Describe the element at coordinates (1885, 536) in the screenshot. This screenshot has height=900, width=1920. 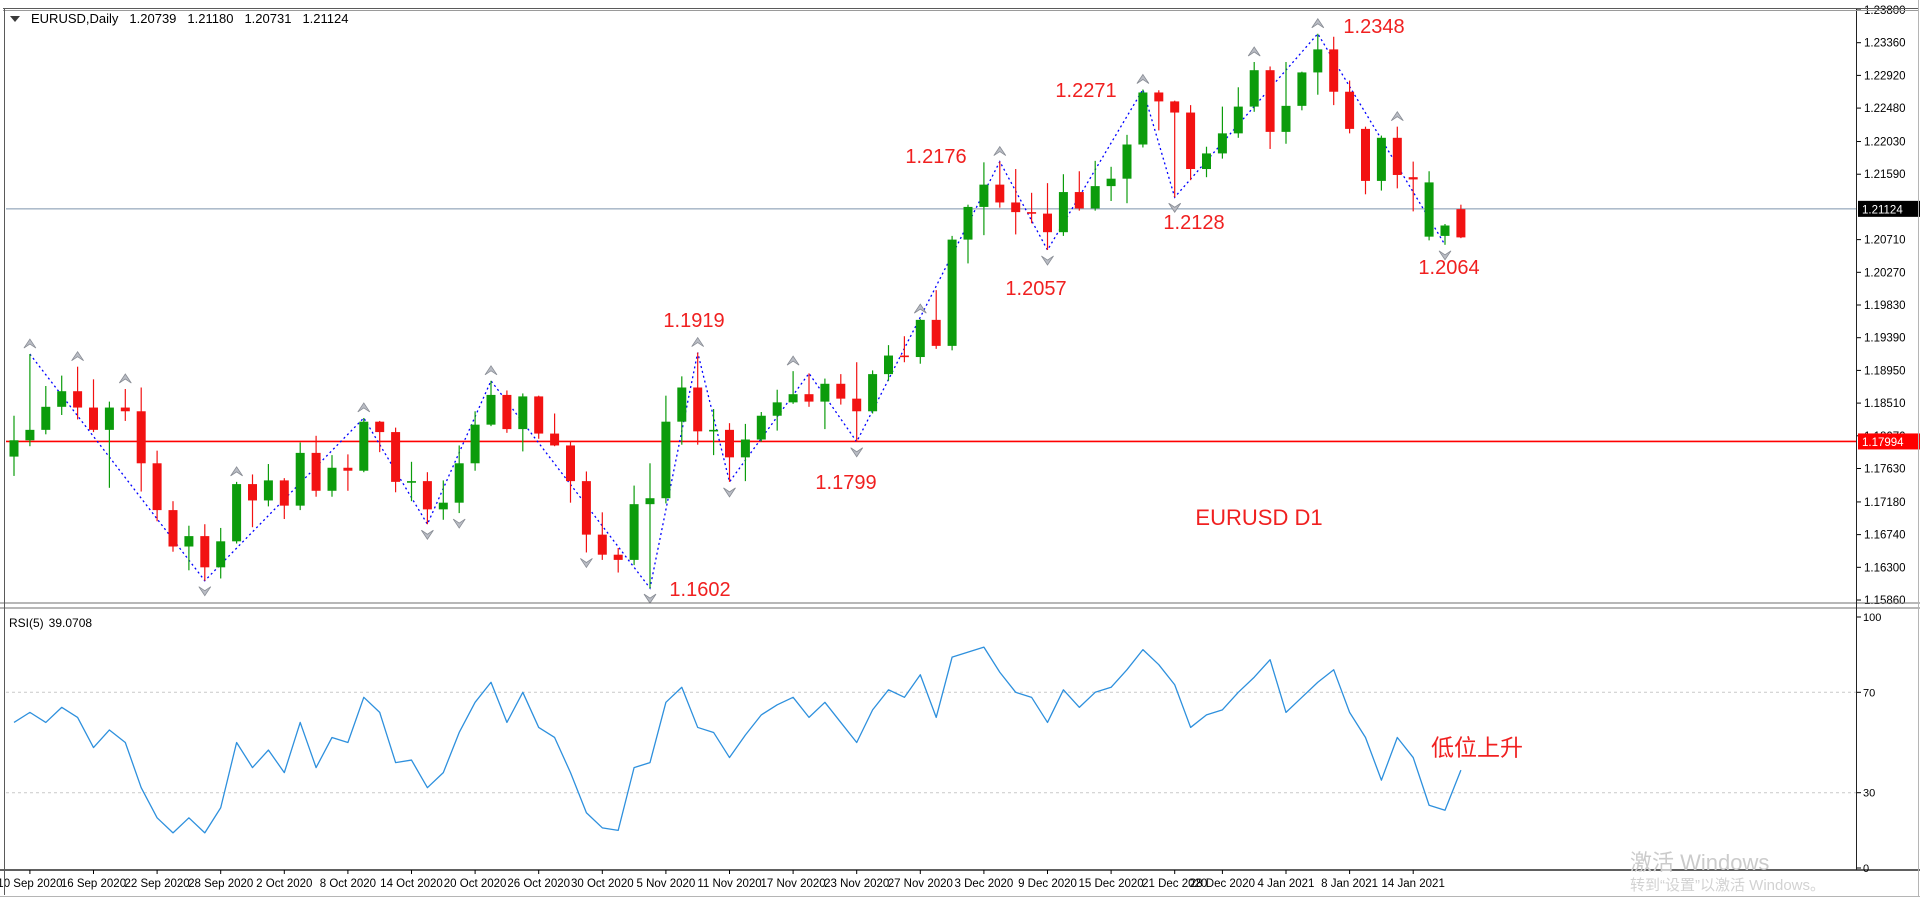
I see `price-axis-label: 1.16740` at that location.